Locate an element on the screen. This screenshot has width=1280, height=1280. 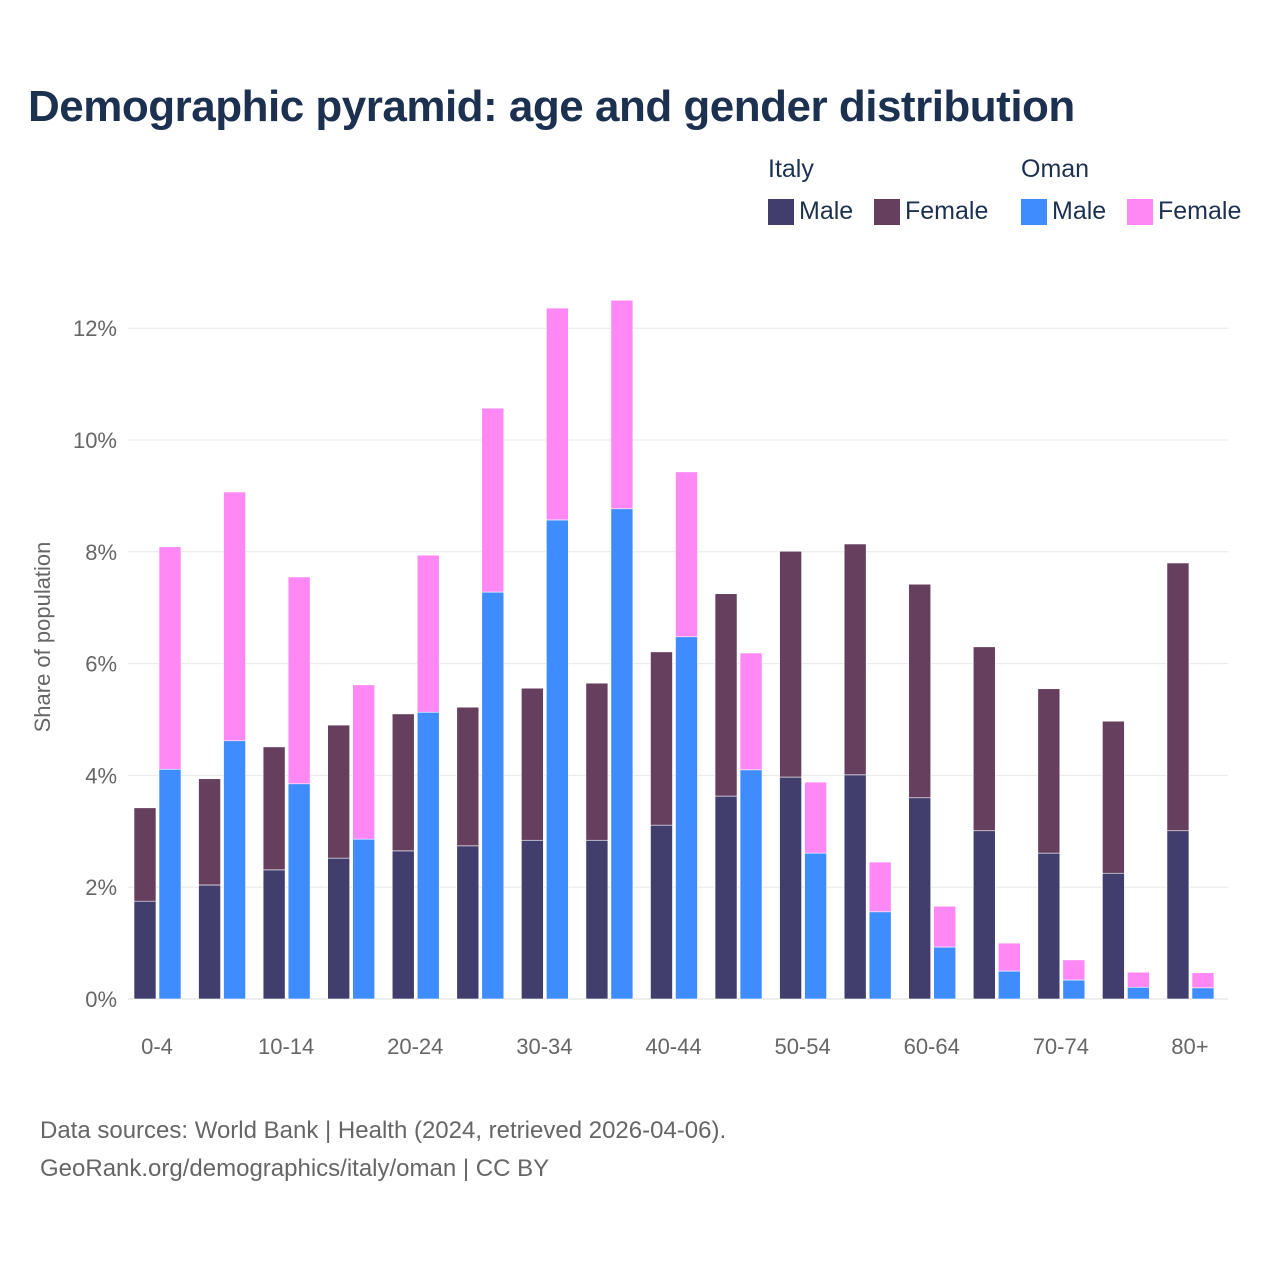
x-tick-label: 30-34 is located at coordinates (544, 1046).